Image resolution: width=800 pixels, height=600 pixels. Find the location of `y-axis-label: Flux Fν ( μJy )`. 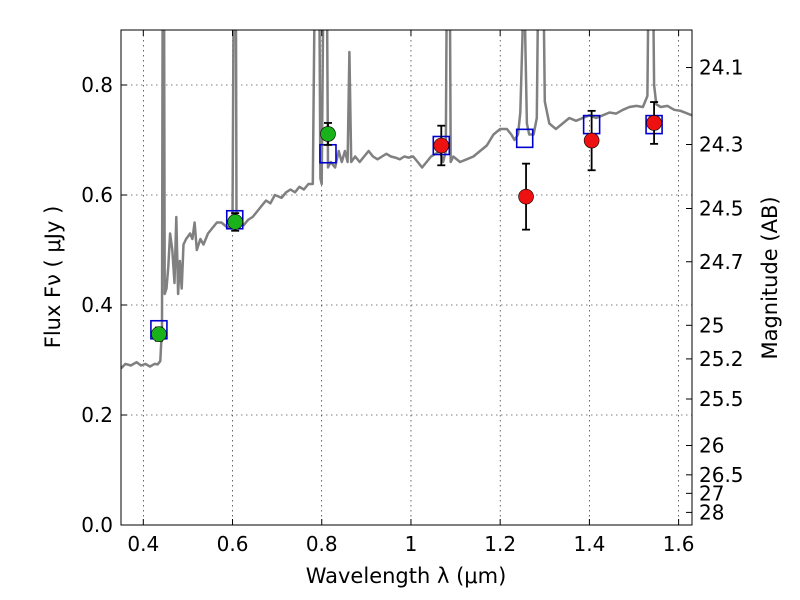

y-axis-label: Flux Fν ( μJy ) is located at coordinates (53, 277).